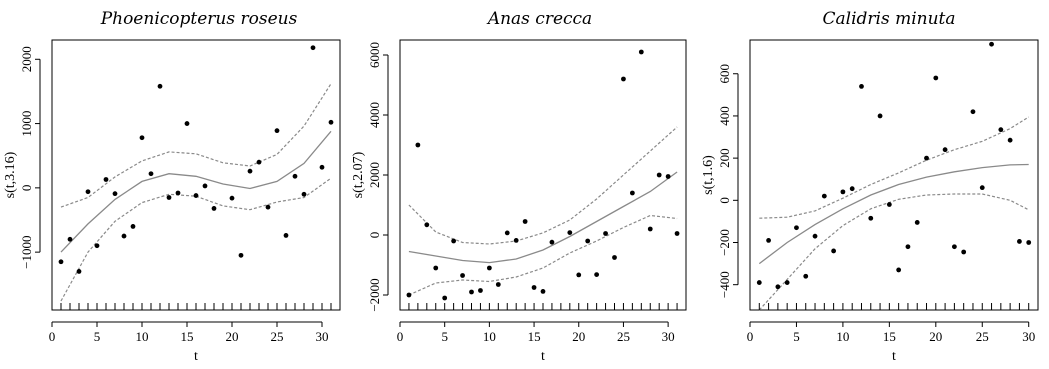 Image resolution: width=1049 pixels, height=369 pixels. Describe the element at coordinates (539, 19) in the screenshot. I see `panel-title: Anas crecca` at that location.